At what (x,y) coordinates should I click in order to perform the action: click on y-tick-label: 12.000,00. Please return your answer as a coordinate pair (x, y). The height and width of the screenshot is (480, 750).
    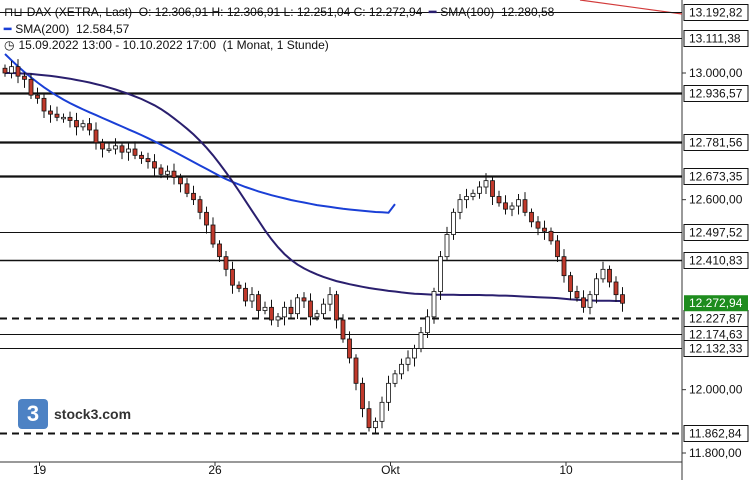
    Looking at the image, I should click on (716, 390).